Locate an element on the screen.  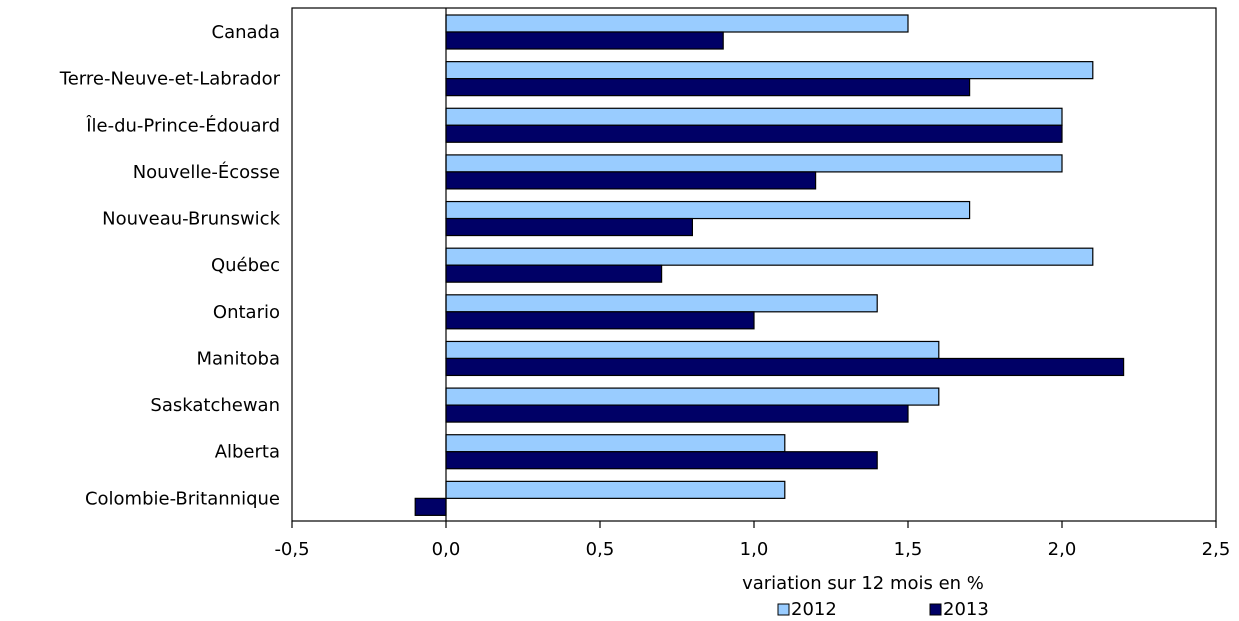
category-label: Québec is located at coordinates (245, 265).